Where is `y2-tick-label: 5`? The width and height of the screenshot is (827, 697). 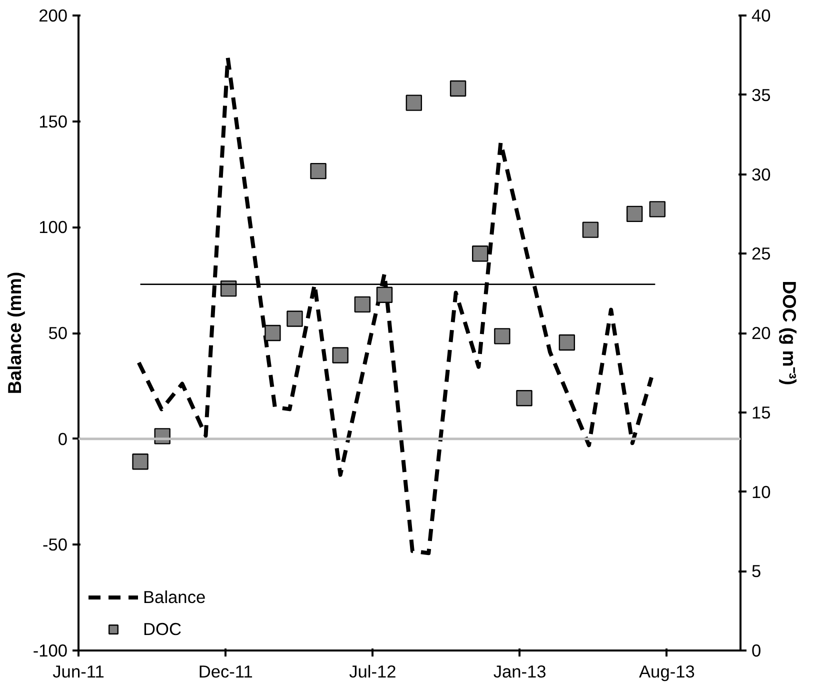 y2-tick-label: 5 is located at coordinates (757, 571).